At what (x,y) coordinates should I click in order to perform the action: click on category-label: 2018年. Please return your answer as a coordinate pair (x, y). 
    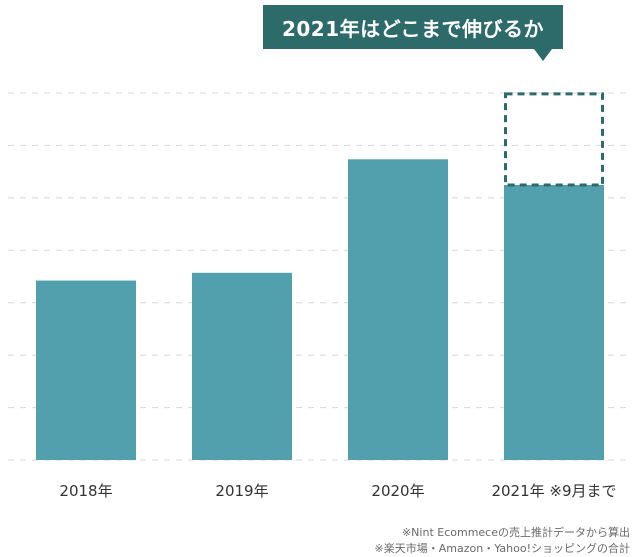
    Looking at the image, I should click on (85, 491).